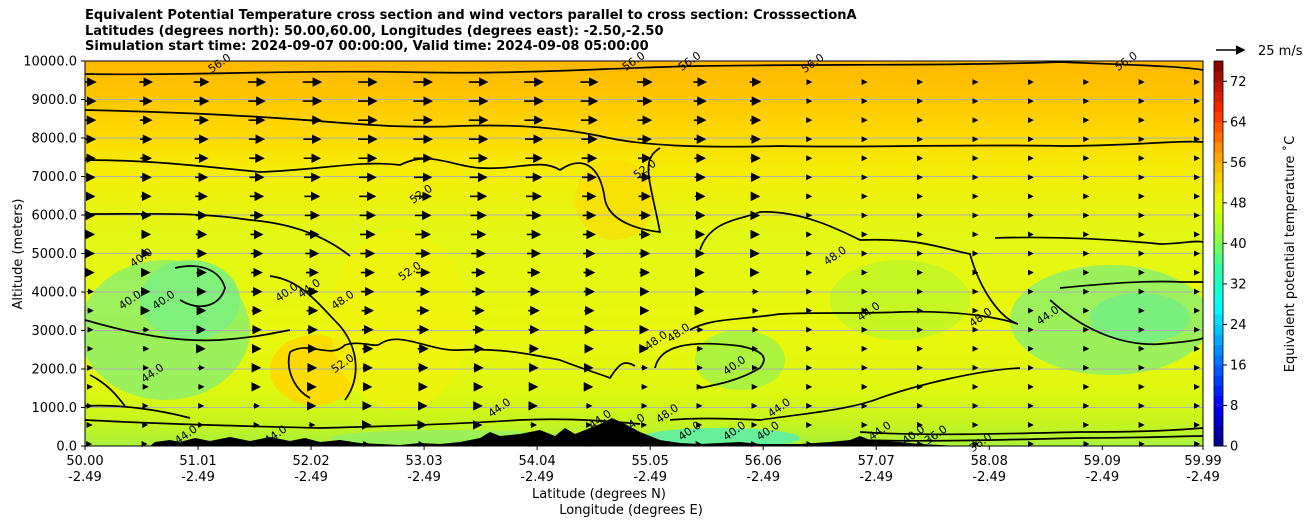 This screenshot has height=526, width=1308. I want to click on colorbar-tick-label: 56, so click(1238, 163).